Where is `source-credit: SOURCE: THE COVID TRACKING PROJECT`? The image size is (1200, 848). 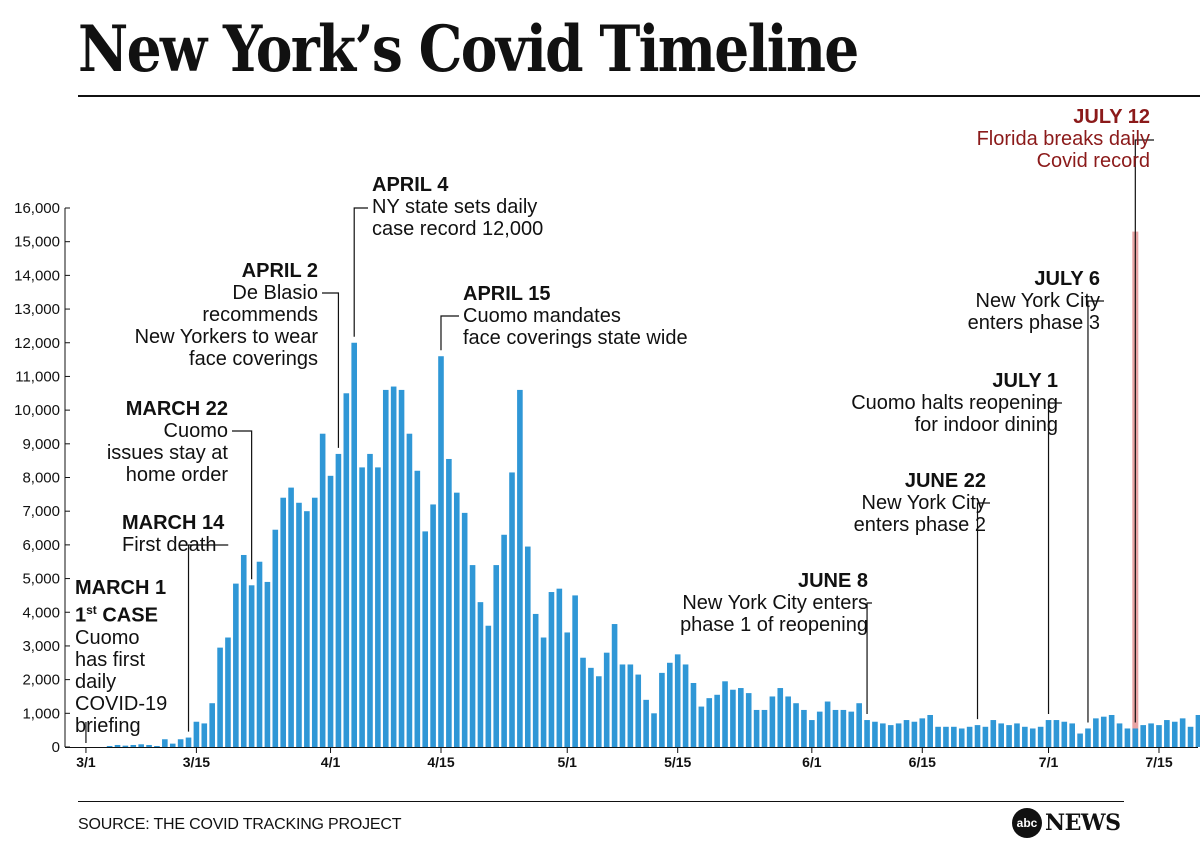 source-credit: SOURCE: THE COVID TRACKING PROJECT is located at coordinates (240, 824).